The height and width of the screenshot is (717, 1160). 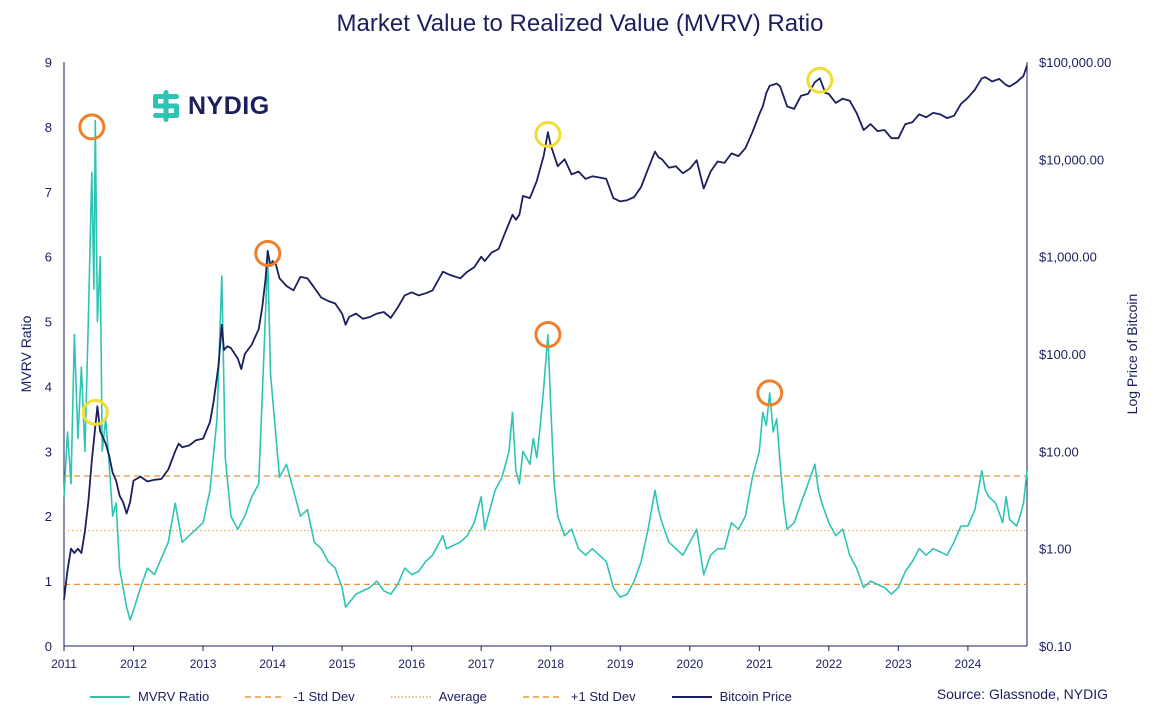 What do you see at coordinates (481, 664) in the screenshot?
I see `x-tick-label: 2017` at bounding box center [481, 664].